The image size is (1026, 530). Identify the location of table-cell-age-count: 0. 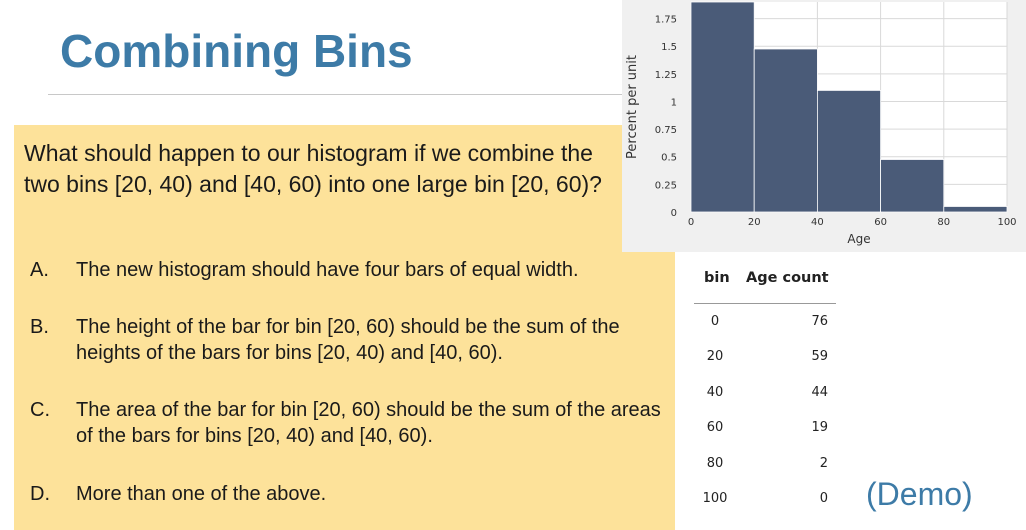
(823, 498).